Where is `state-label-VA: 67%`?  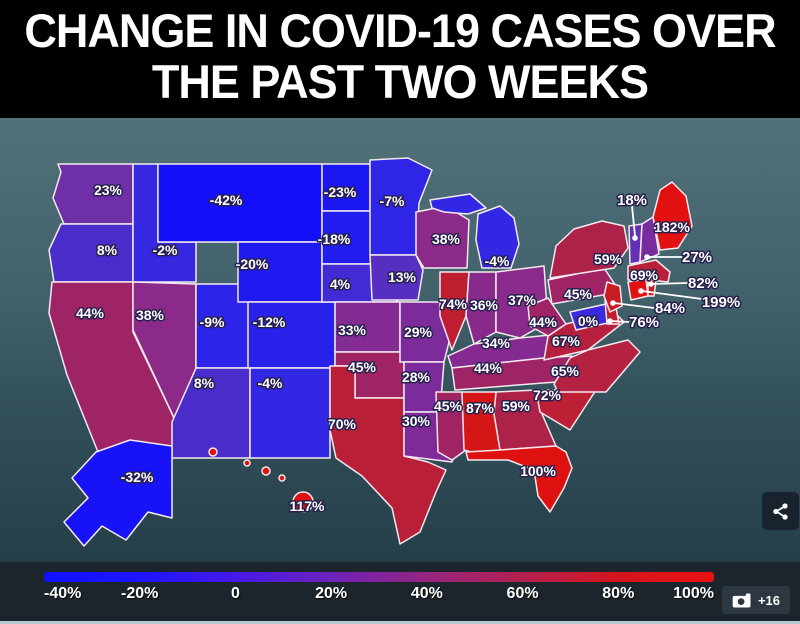
state-label-VA: 67% is located at coordinates (566, 341).